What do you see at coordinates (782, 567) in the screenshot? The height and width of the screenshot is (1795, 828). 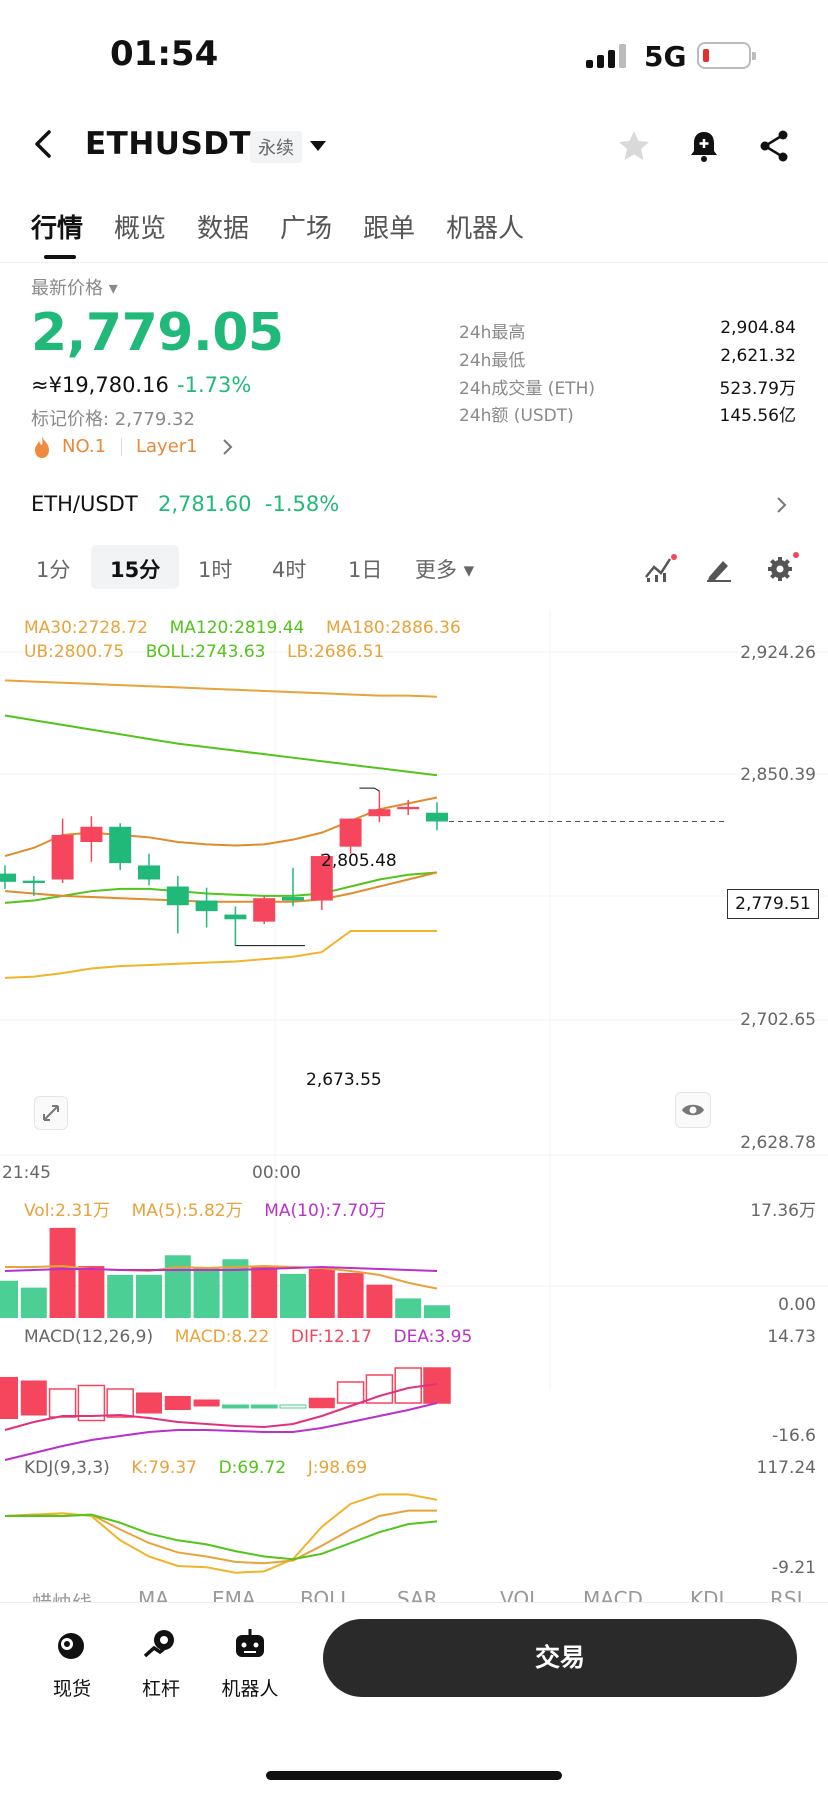 I see `settings-icon` at bounding box center [782, 567].